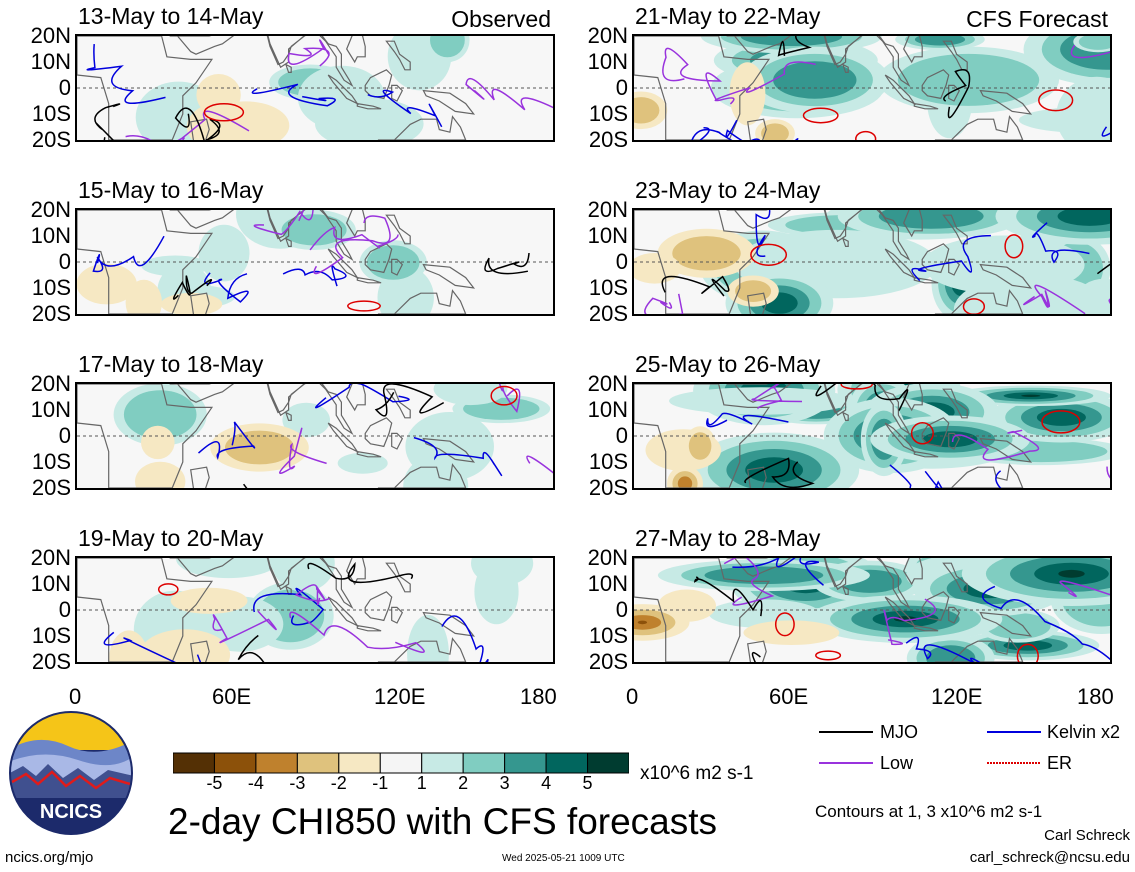 Image resolution: width=1135 pixels, height=872 pixels. I want to click on legend-mjo-label: MJO, so click(899, 732).